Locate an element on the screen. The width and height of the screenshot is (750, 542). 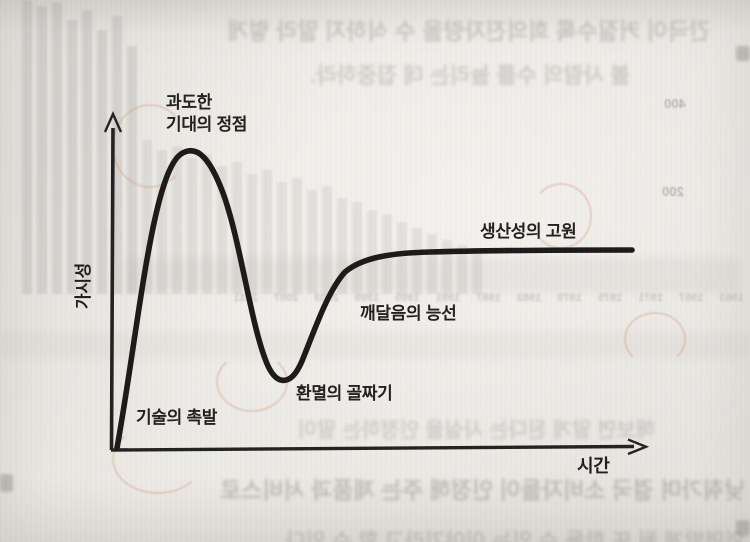
x-axis is located at coordinates (372, 448).